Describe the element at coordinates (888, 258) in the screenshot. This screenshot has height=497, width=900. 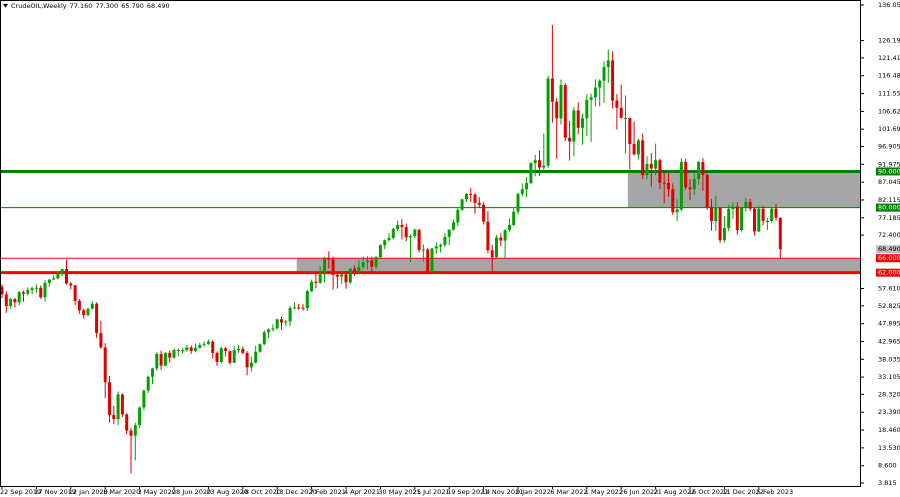
I see `level-tag` at that location.